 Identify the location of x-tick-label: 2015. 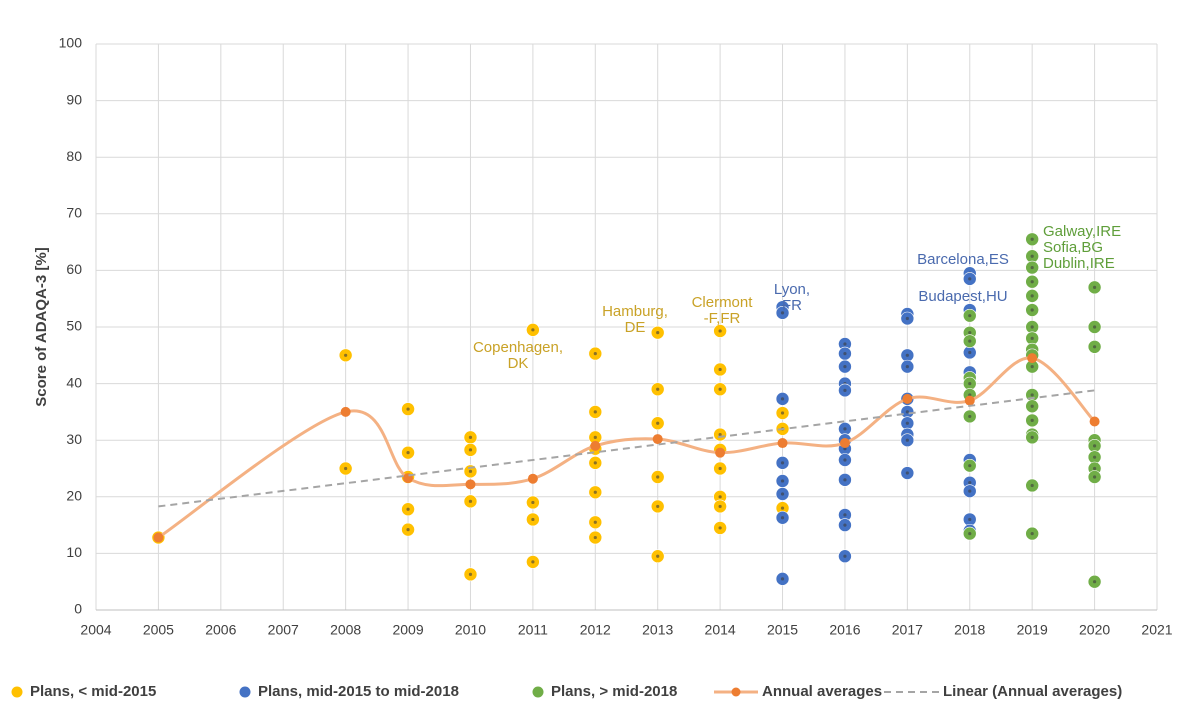
(782, 630).